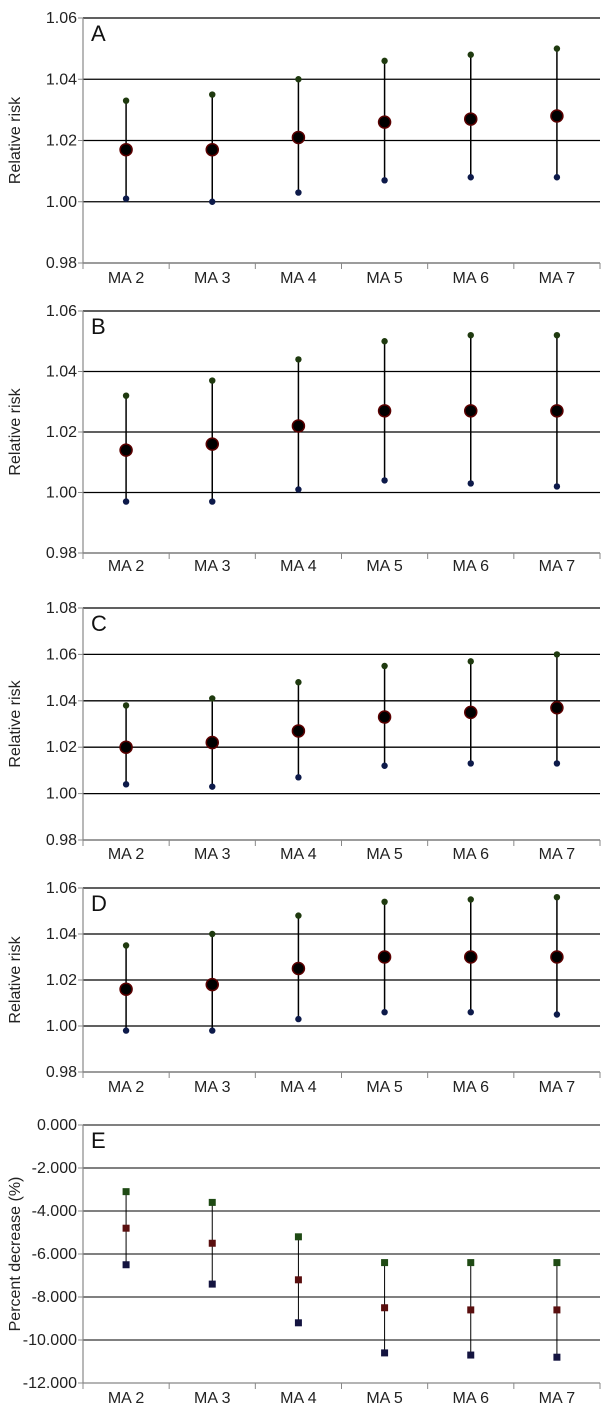 Image resolution: width=610 pixels, height=1410 pixels. What do you see at coordinates (54, 1297) in the screenshot?
I see `y-tick-label: -8.000` at bounding box center [54, 1297].